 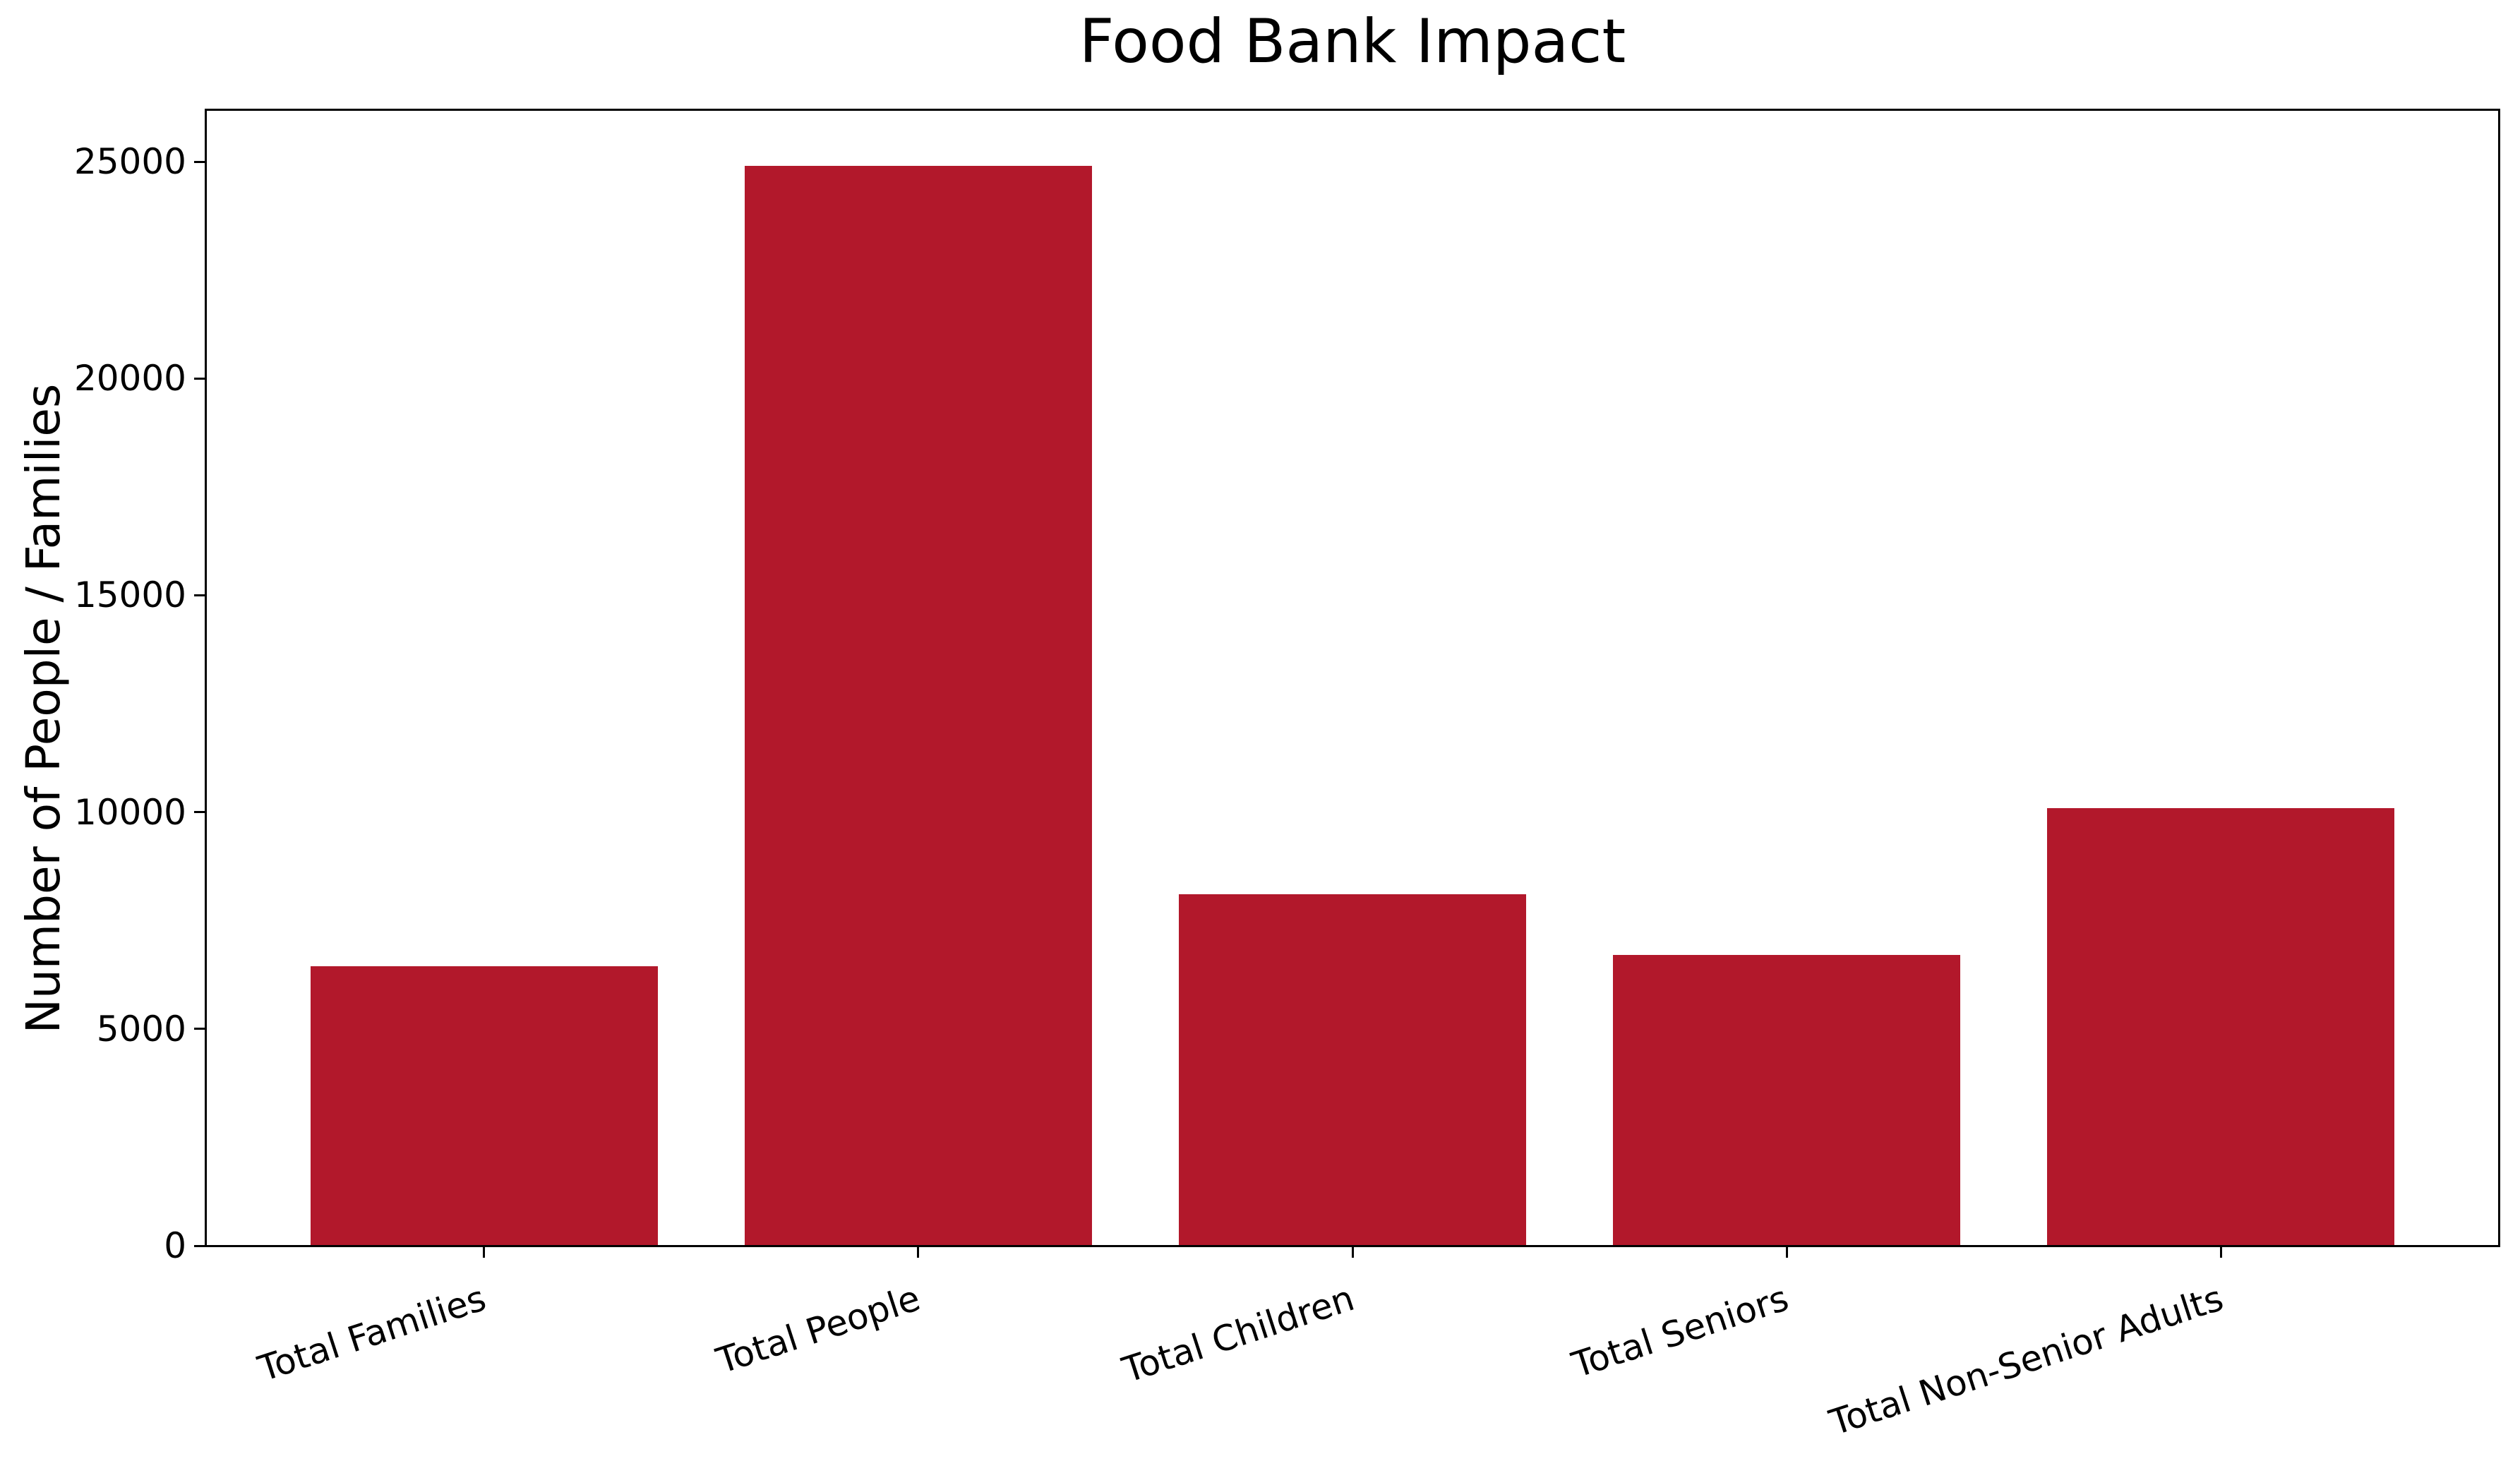 What do you see at coordinates (1787, 1252) in the screenshot?
I see `x-tick-mark-total-seniors` at bounding box center [1787, 1252].